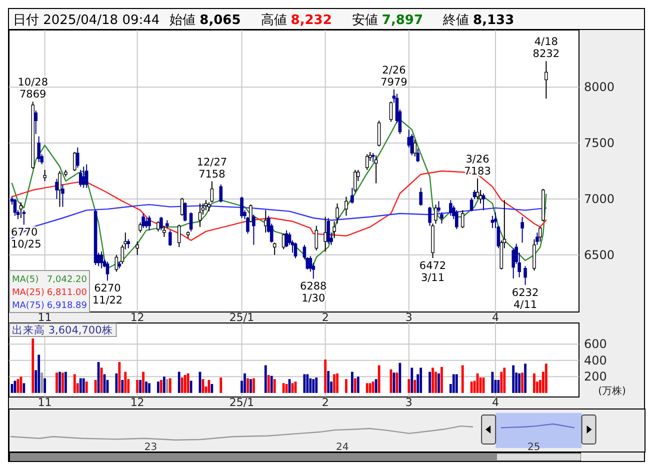 Image resolution: width=653 pixels, height=470 pixels. Describe the element at coordinates (107, 300) in the screenshot. I see `annotation: 11/22` at that location.